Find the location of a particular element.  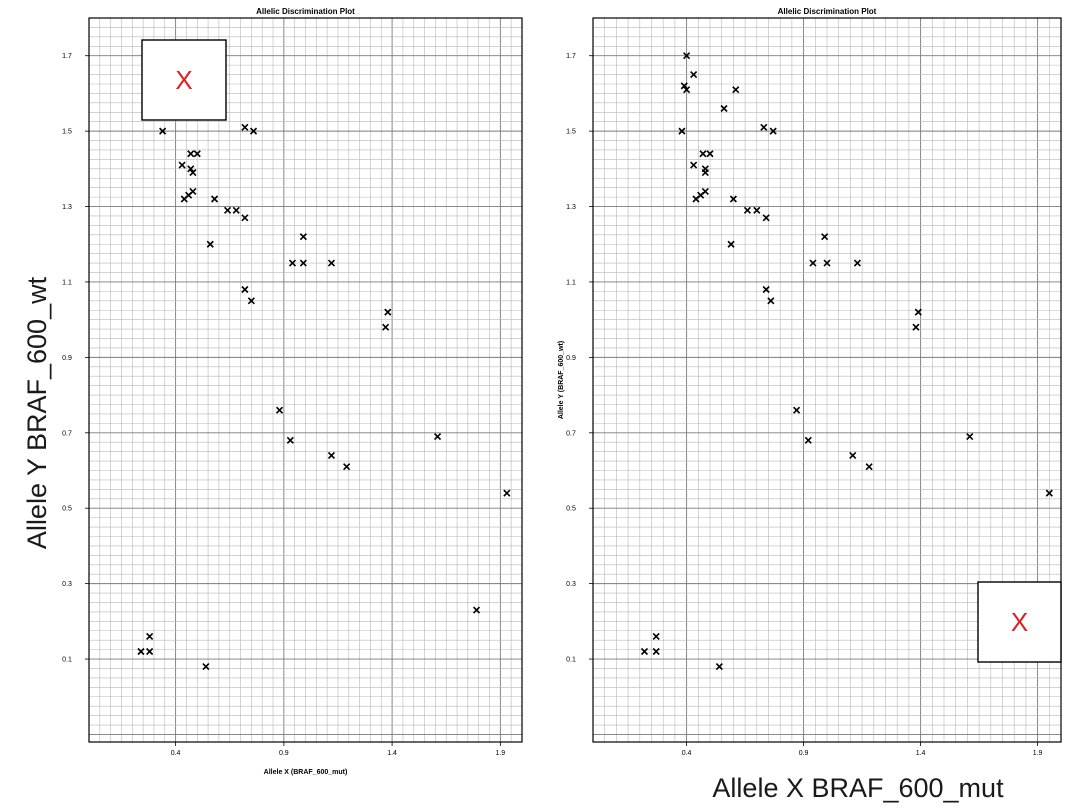

right-x-axis-overlay-label: Allele X BRAF_600_mut is located at coordinates (858, 788).